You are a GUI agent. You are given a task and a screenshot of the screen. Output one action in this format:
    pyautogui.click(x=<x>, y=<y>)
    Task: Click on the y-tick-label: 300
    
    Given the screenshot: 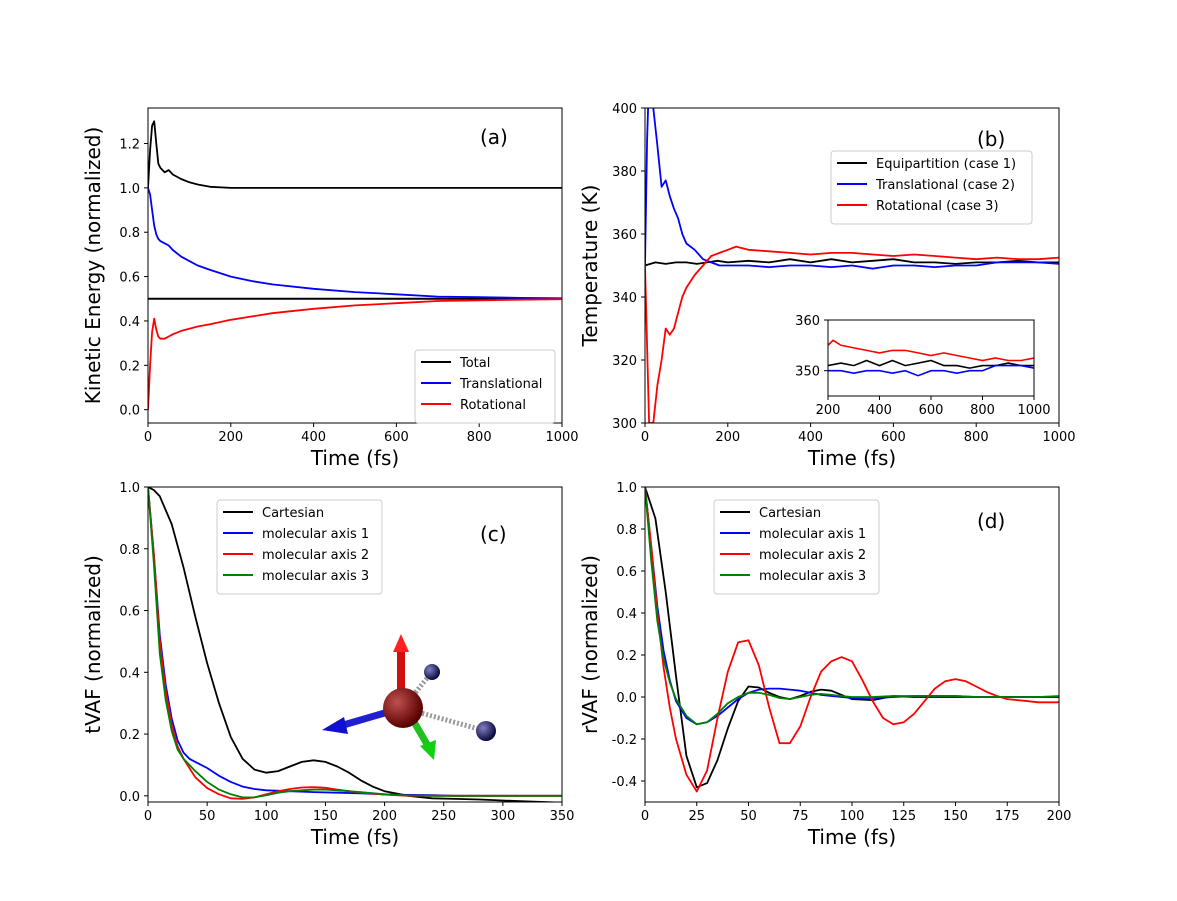 What is the action you would take?
    pyautogui.click(x=624, y=424)
    